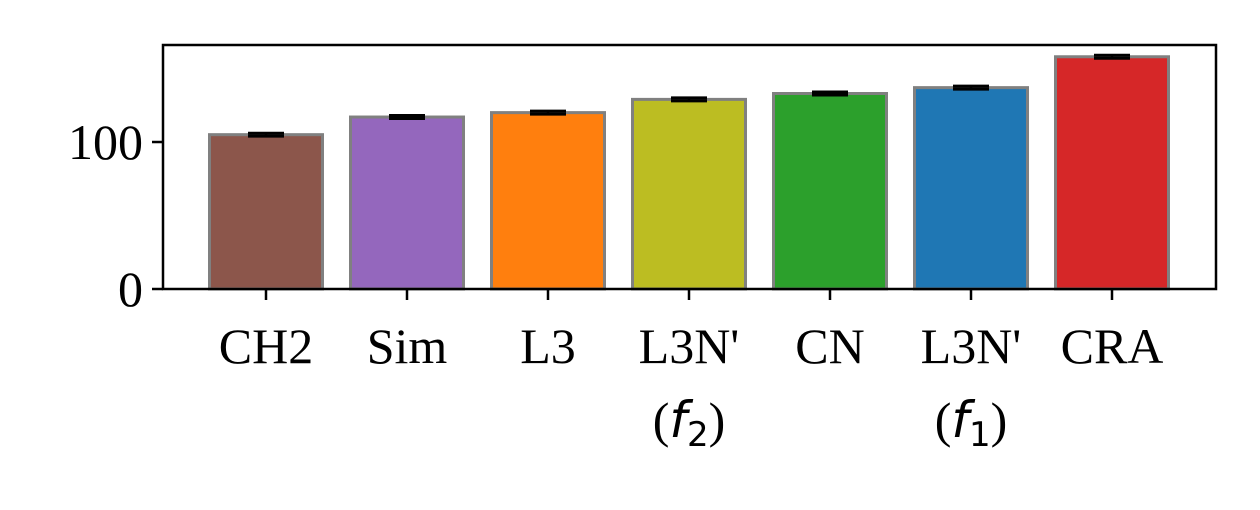 The width and height of the screenshot is (1260, 510). I want to click on bar-sim, so click(407, 203).